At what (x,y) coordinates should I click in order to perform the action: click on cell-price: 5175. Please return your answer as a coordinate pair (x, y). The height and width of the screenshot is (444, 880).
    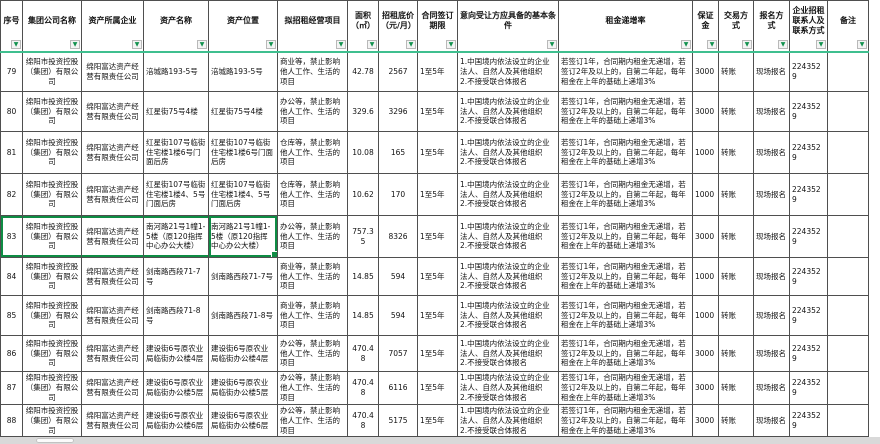
    Looking at the image, I should click on (398, 420).